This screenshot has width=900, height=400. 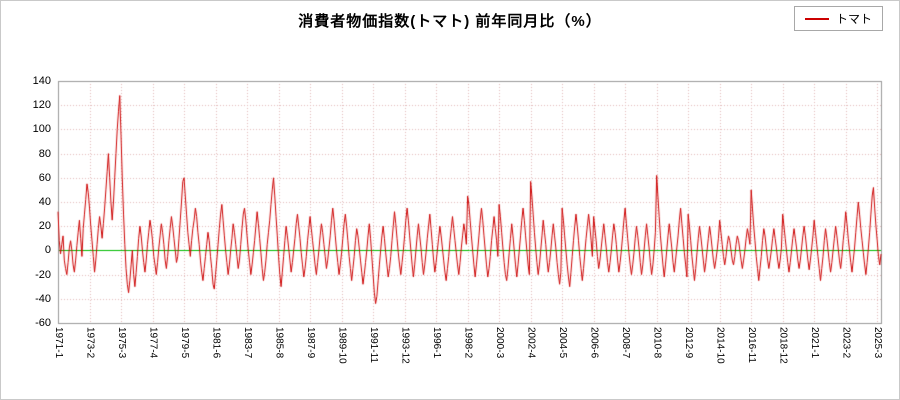 What do you see at coordinates (44, 153) in the screenshot?
I see `y-tick-label: 80` at bounding box center [44, 153].